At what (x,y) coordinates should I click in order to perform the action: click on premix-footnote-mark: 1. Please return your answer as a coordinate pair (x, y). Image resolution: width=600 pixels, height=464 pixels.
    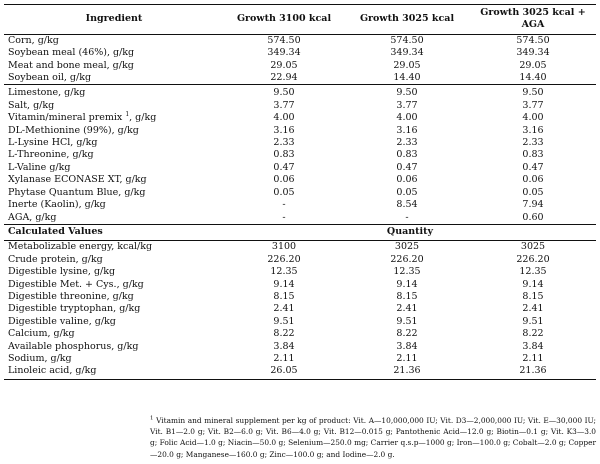
    Looking at the image, I should click on (127, 115).